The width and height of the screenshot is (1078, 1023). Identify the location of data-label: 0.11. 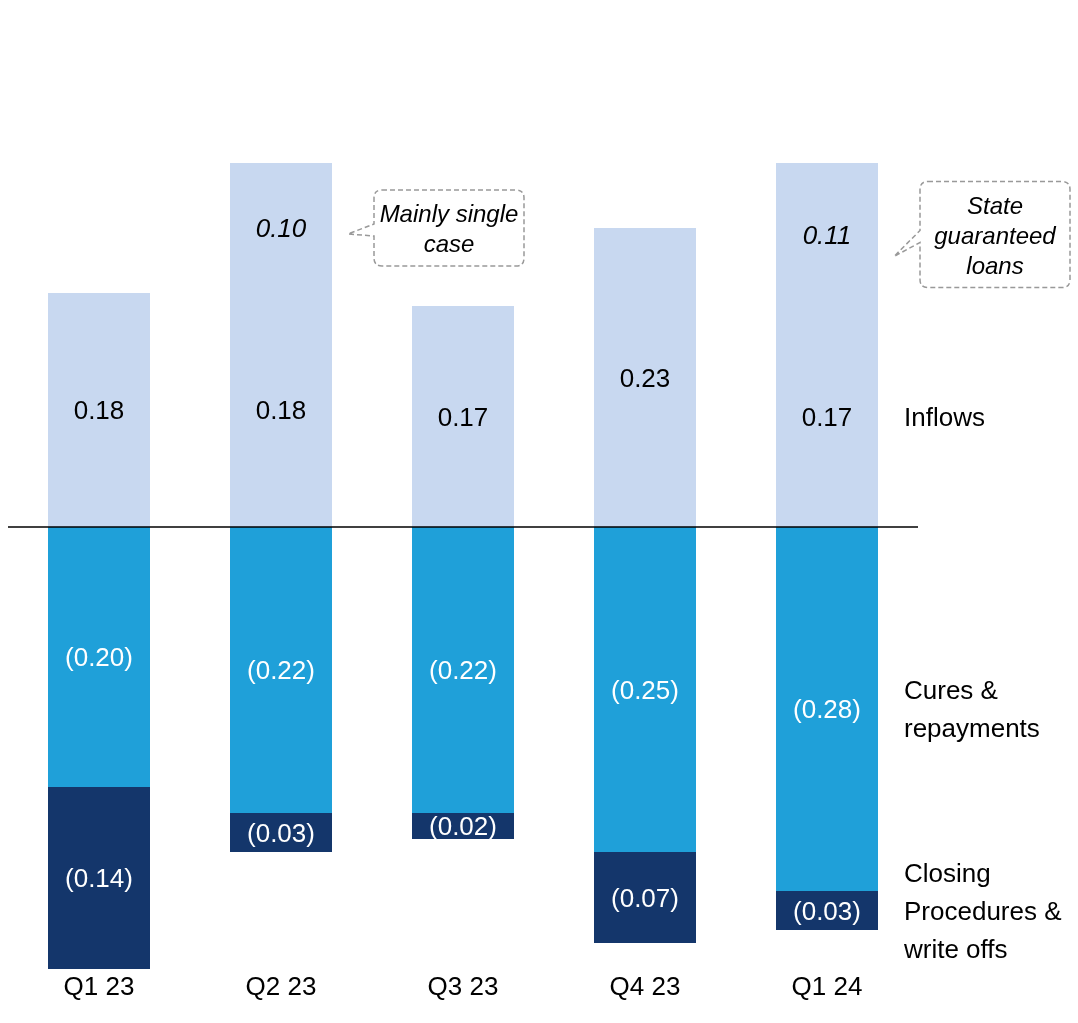
(827, 234).